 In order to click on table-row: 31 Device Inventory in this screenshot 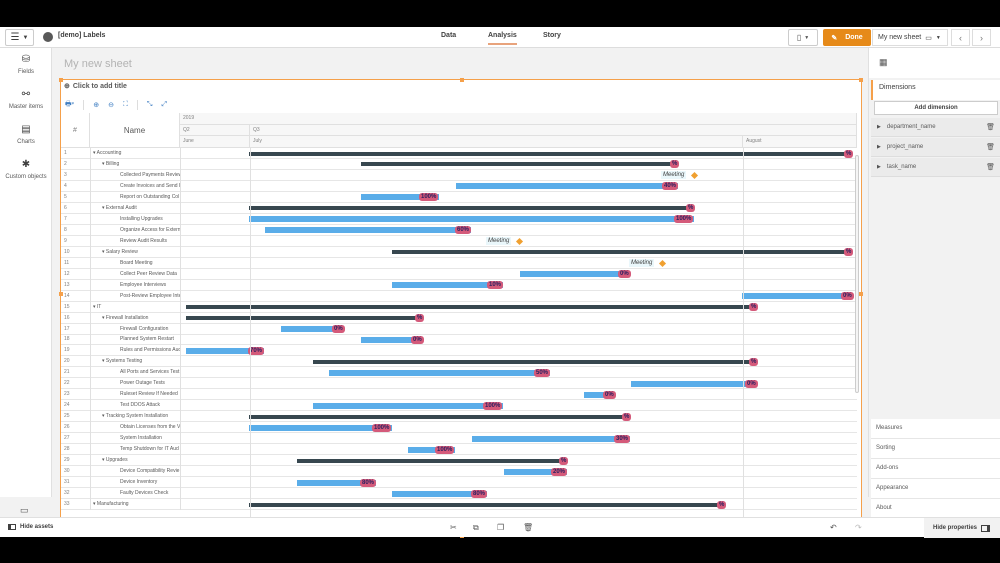, I will do `click(459, 483)`.